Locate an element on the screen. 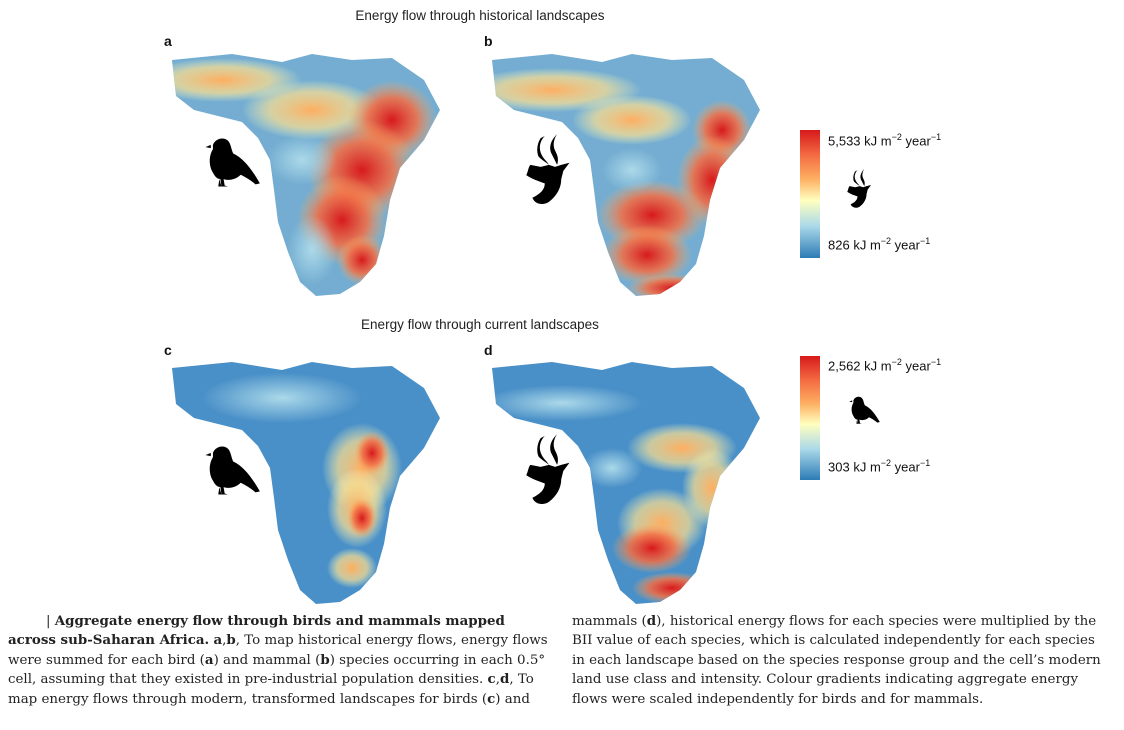 The width and height of the screenshot is (1124, 730). panel-letter-c: c is located at coordinates (168, 350).